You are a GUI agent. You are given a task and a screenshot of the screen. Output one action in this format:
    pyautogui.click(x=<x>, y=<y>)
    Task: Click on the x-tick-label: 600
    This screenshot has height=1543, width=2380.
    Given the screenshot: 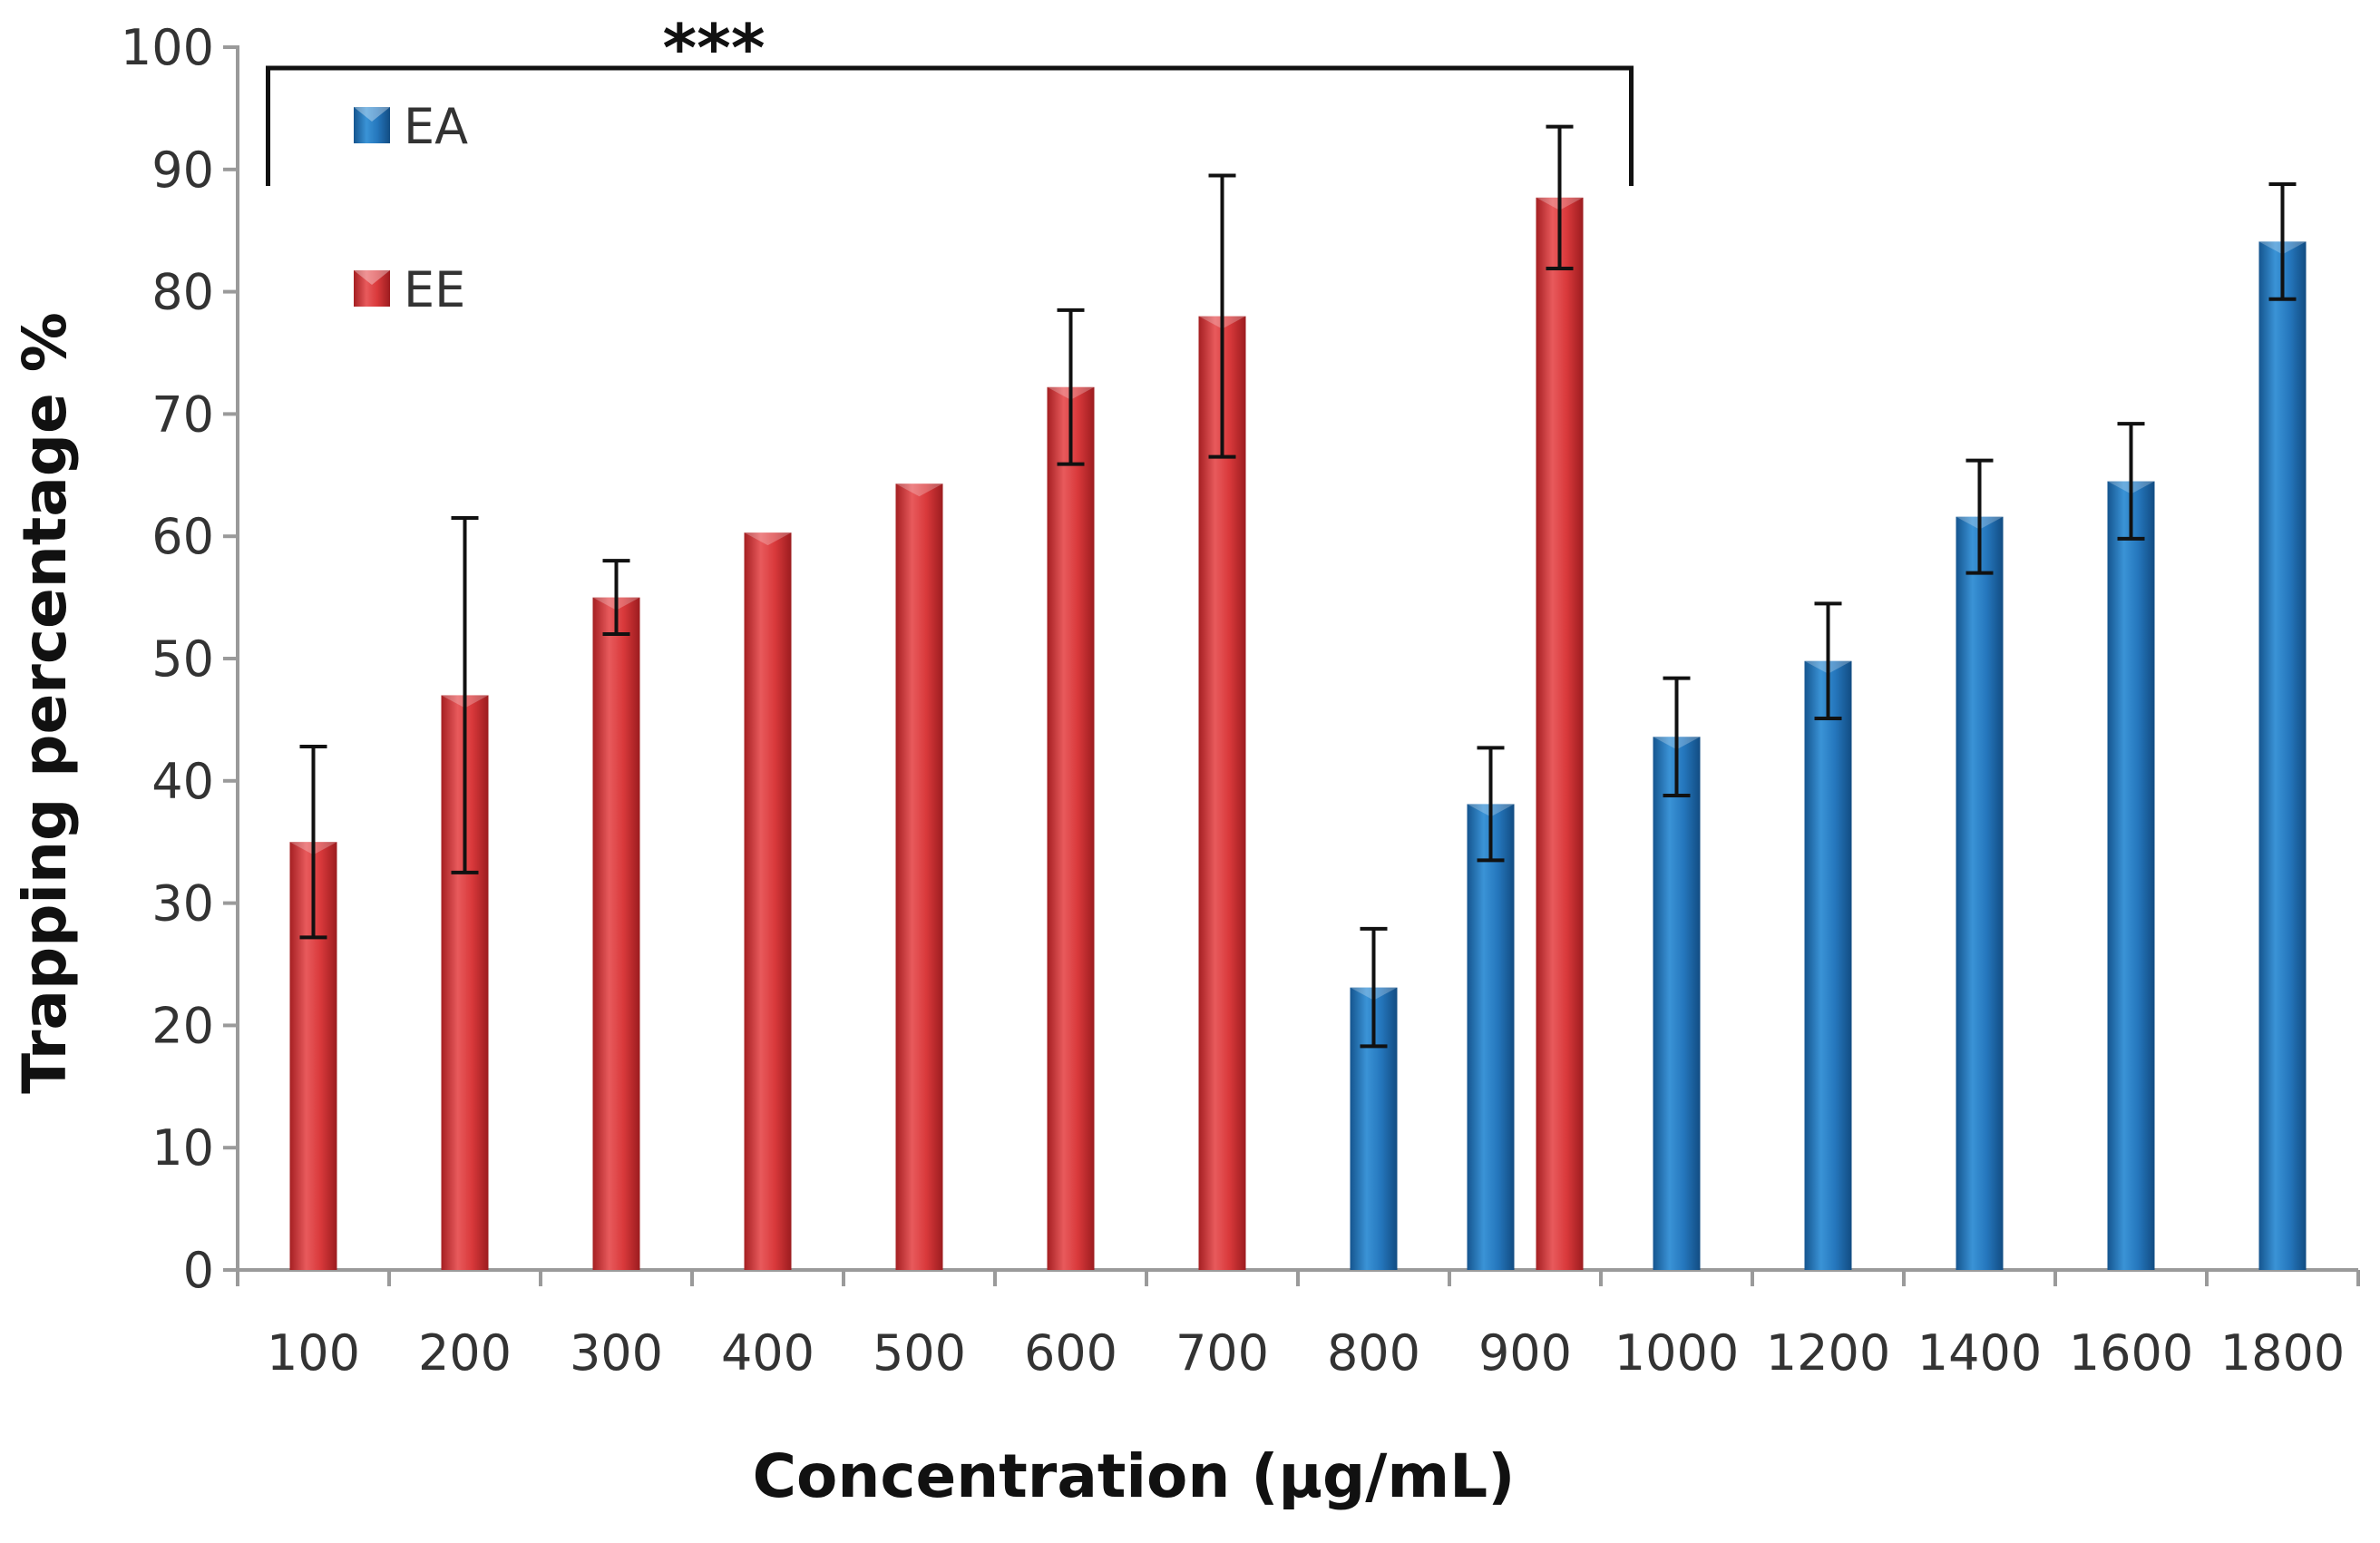 What is the action you would take?
    pyautogui.click(x=1070, y=1353)
    